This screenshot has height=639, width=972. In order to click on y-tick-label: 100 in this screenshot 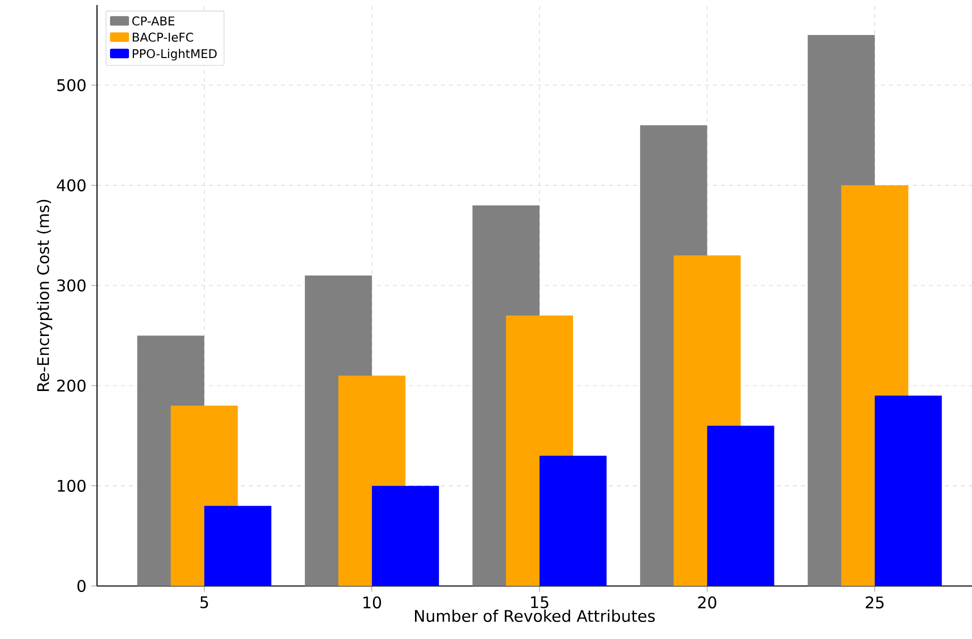, I will do `click(72, 486)`.